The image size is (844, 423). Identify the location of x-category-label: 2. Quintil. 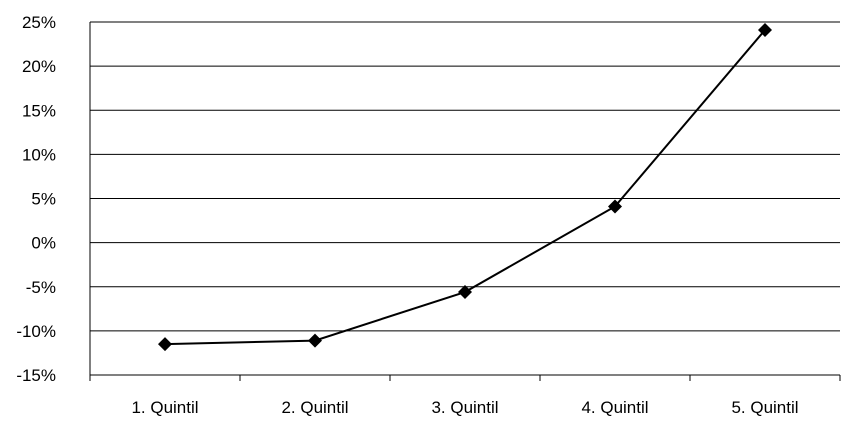
(314, 407).